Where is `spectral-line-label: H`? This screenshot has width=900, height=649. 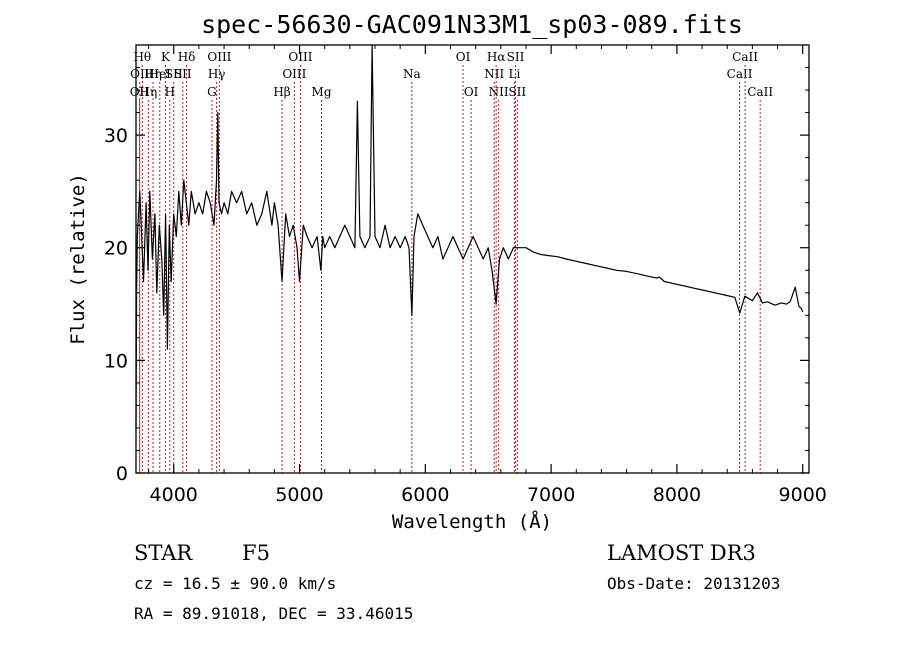
spectral-line-label: H is located at coordinates (170, 92).